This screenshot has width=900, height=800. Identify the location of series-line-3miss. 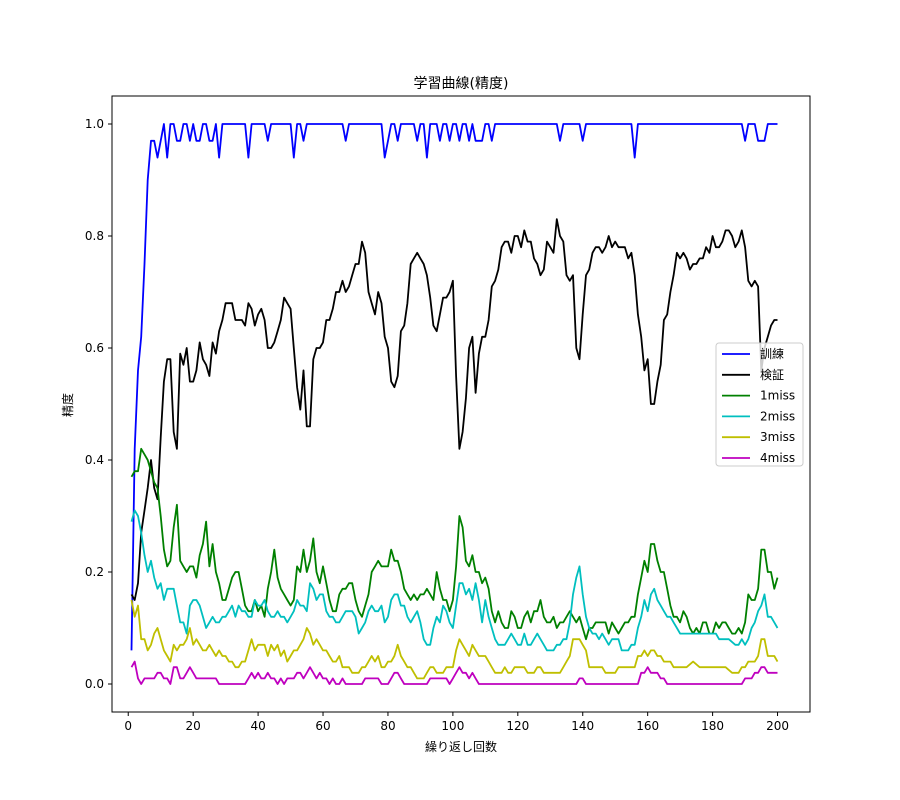
(454, 639).